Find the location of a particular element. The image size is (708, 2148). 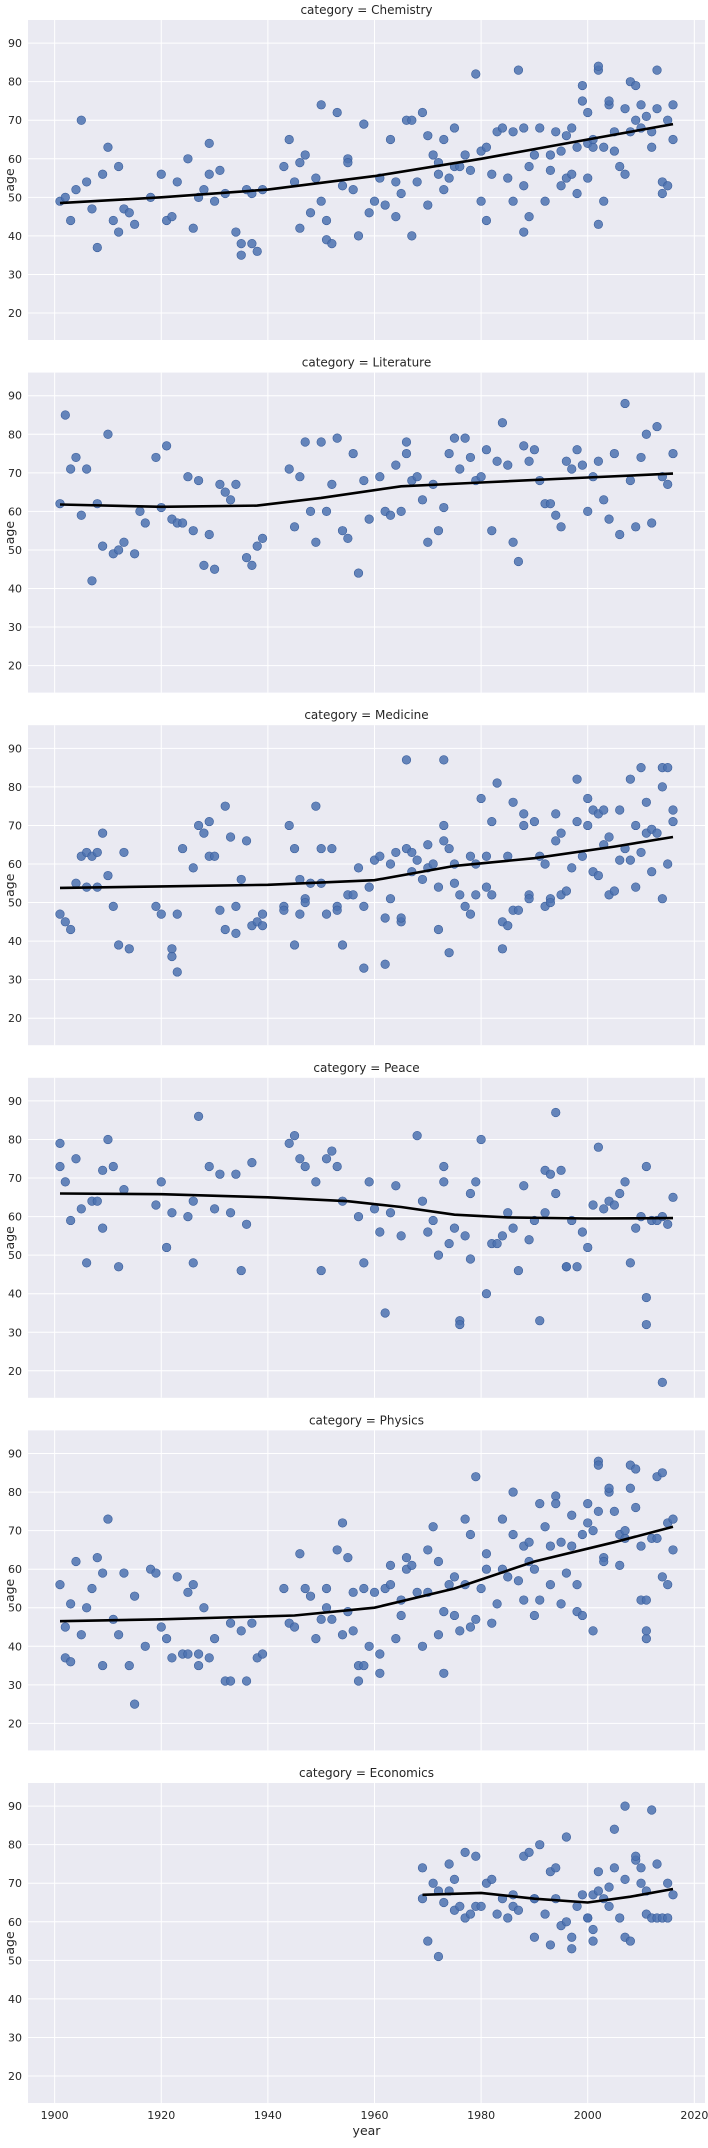

y-tick-label: 70 is located at coordinates (15, 825).